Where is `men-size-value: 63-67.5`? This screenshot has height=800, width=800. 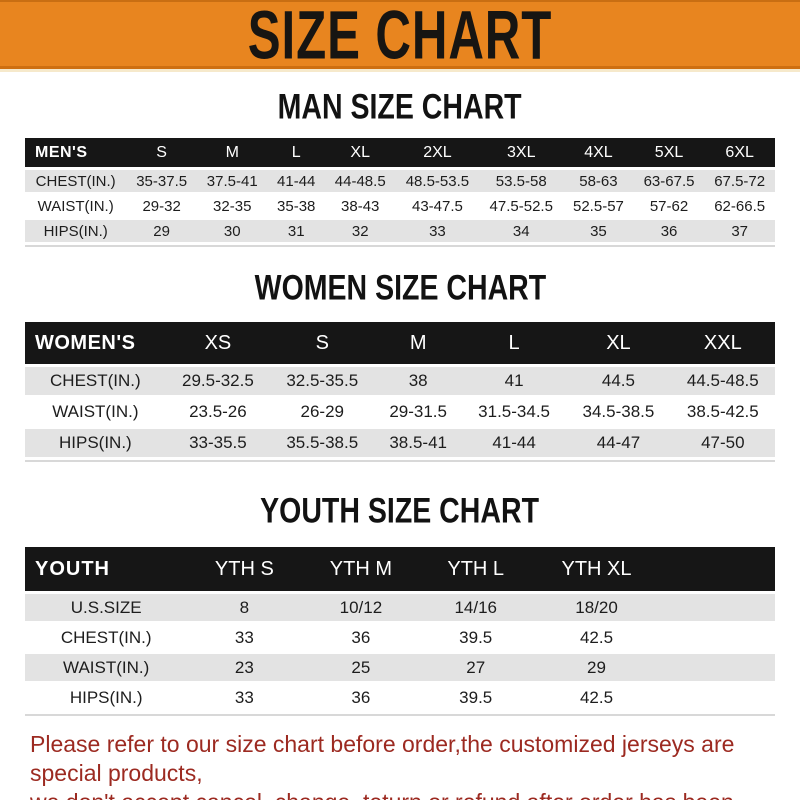 men-size-value: 63-67.5 is located at coordinates (669, 181).